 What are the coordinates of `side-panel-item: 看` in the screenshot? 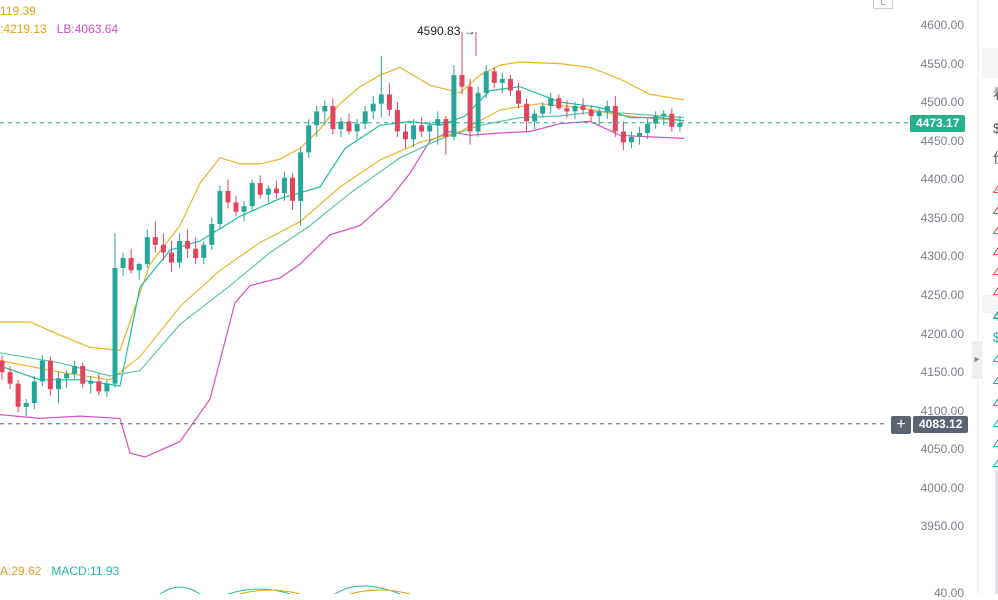 It's located at (995, 94).